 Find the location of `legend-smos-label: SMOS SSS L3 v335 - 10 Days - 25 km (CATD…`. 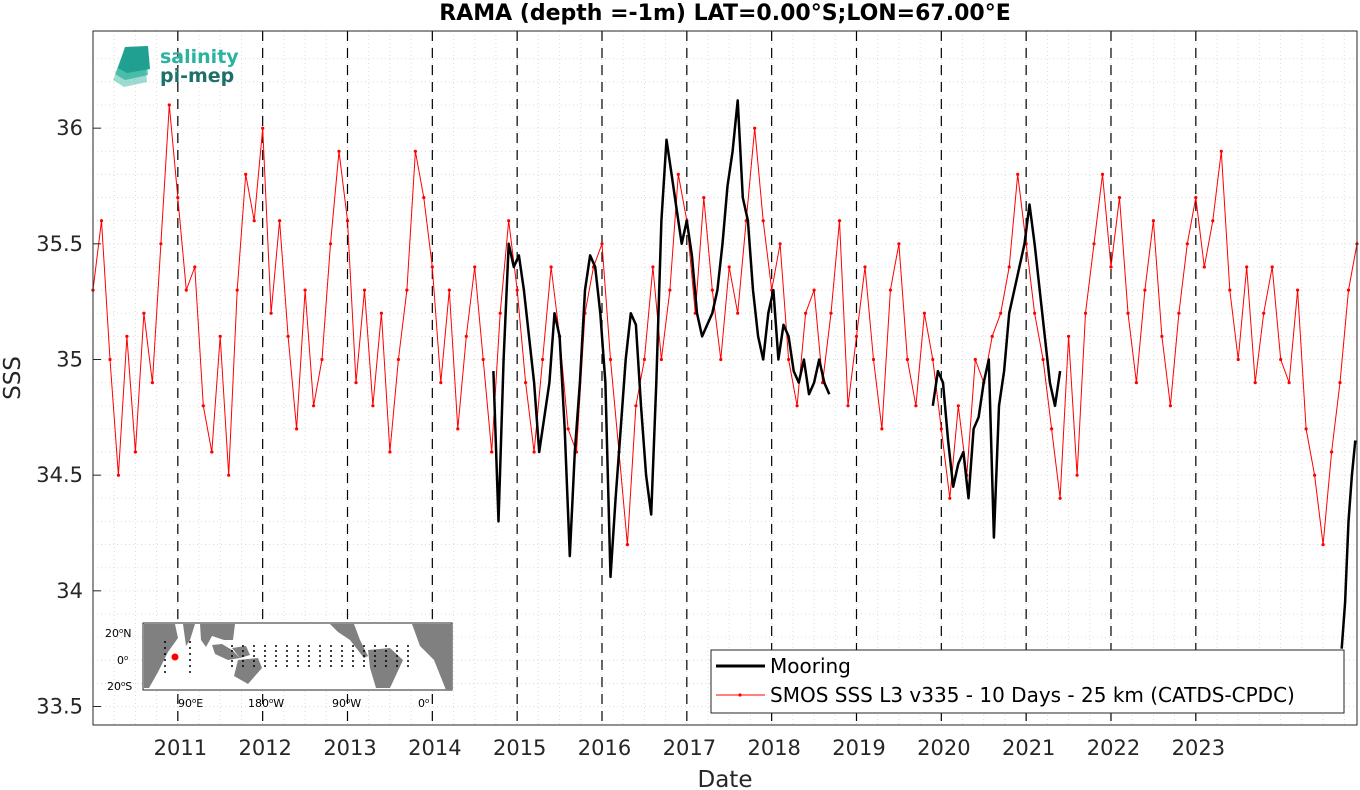

legend-smos-label: SMOS SSS L3 v335 - 10 Days - 25 km (CATD… is located at coordinates (1032, 695).